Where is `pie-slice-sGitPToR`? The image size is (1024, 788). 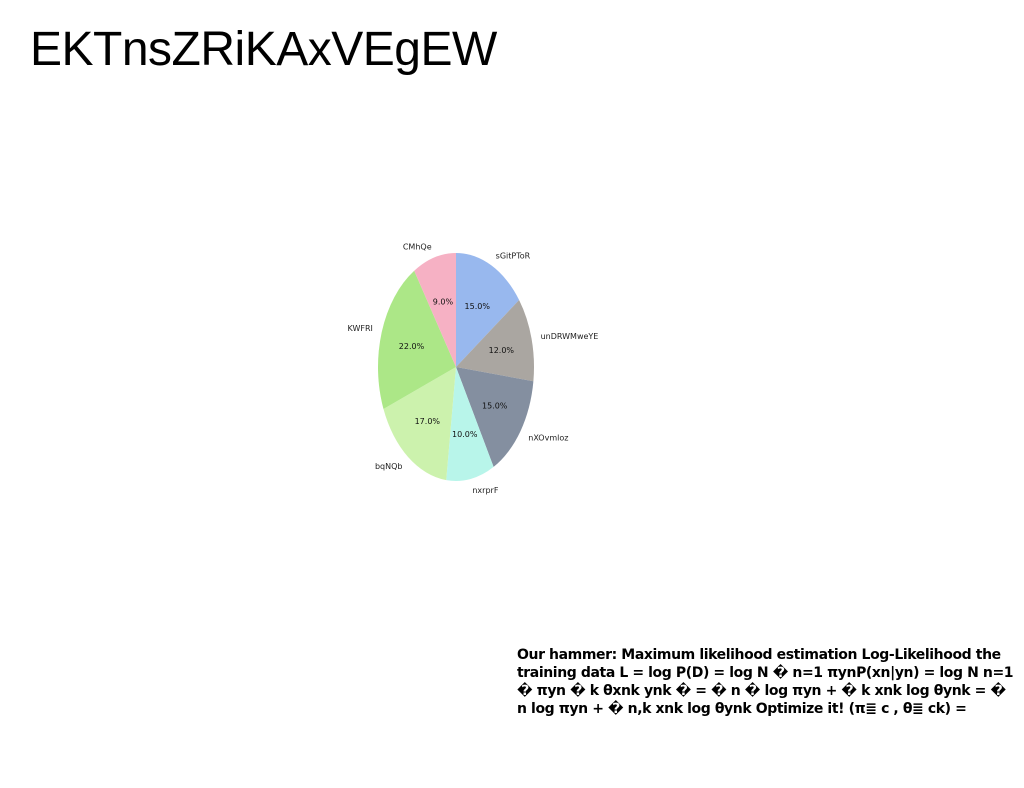
pie-slice-sGitPToR is located at coordinates (488, 310).